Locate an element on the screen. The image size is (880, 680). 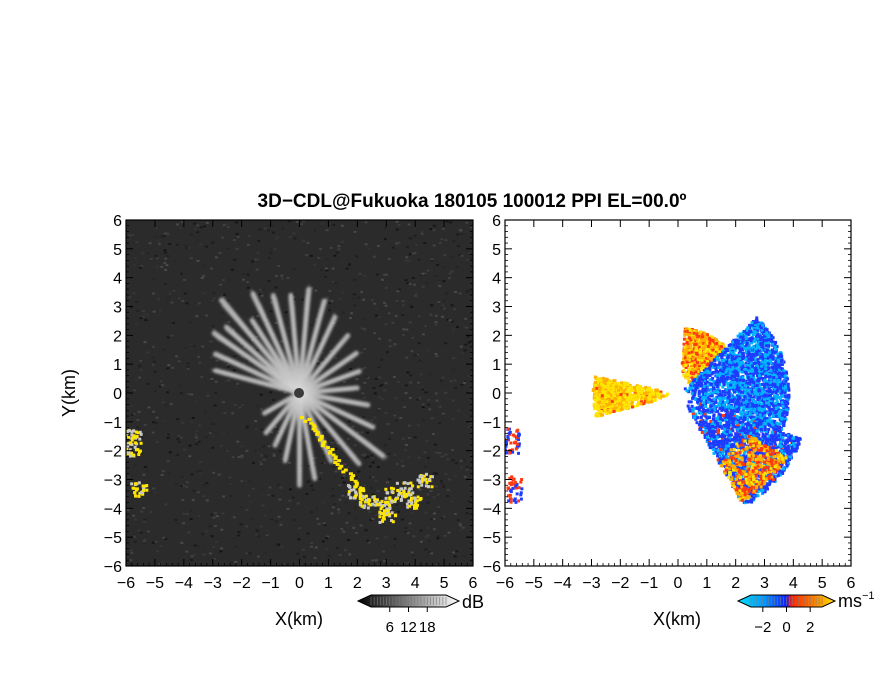
y-tick-label: −4 is located at coordinates (113, 509).